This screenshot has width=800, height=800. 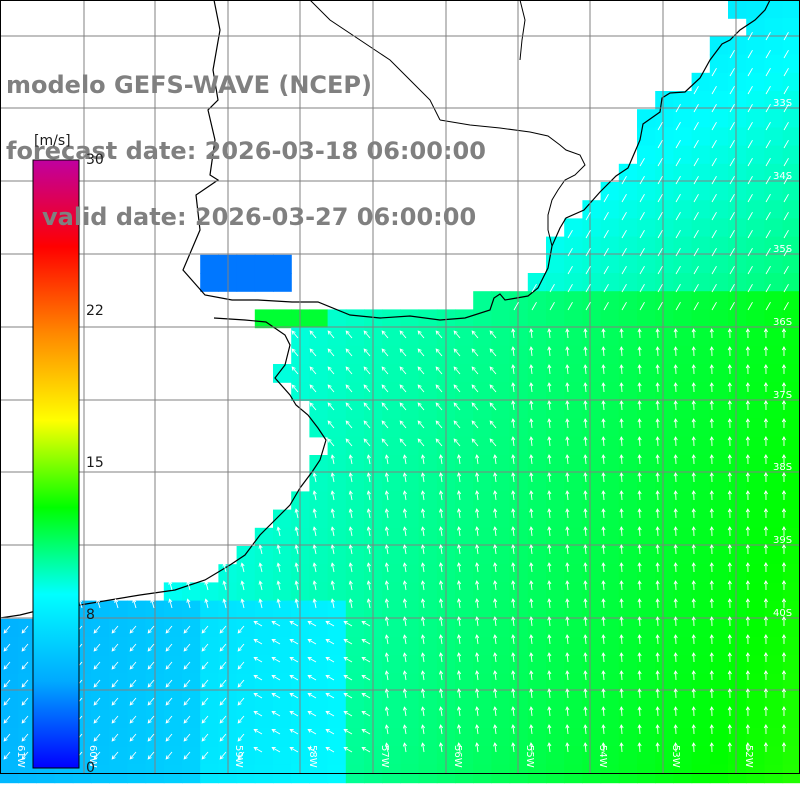 I want to click on valid-date: valid date: 2026-03-27 06:00:00, so click(x=259, y=217).